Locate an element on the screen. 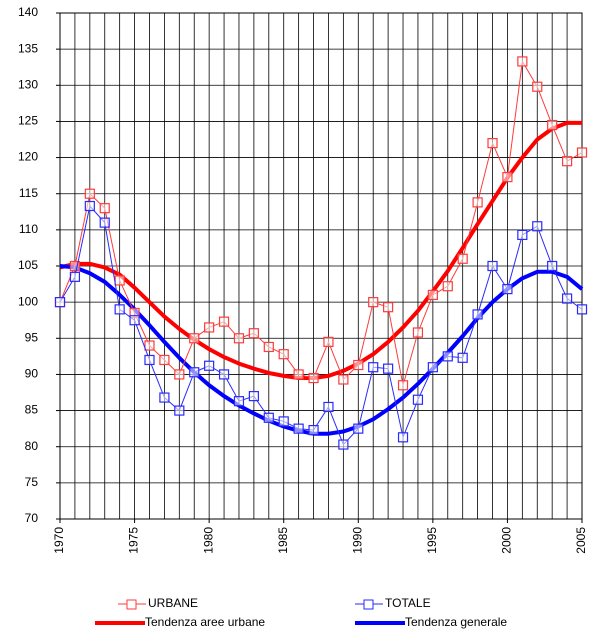 This screenshot has width=595, height=631. y-tick-label: 100 is located at coordinates (28, 301).